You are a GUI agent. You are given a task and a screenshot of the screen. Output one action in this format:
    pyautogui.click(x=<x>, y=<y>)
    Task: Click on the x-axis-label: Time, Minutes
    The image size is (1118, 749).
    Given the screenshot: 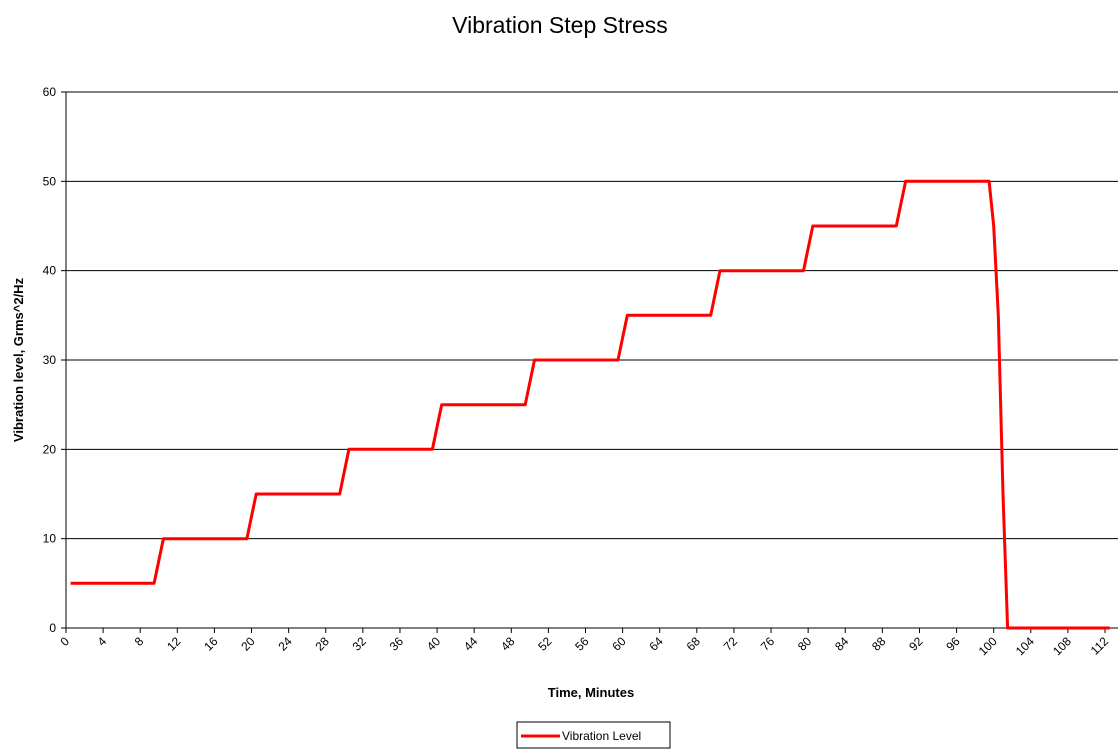 What is the action you would take?
    pyautogui.click(x=591, y=692)
    